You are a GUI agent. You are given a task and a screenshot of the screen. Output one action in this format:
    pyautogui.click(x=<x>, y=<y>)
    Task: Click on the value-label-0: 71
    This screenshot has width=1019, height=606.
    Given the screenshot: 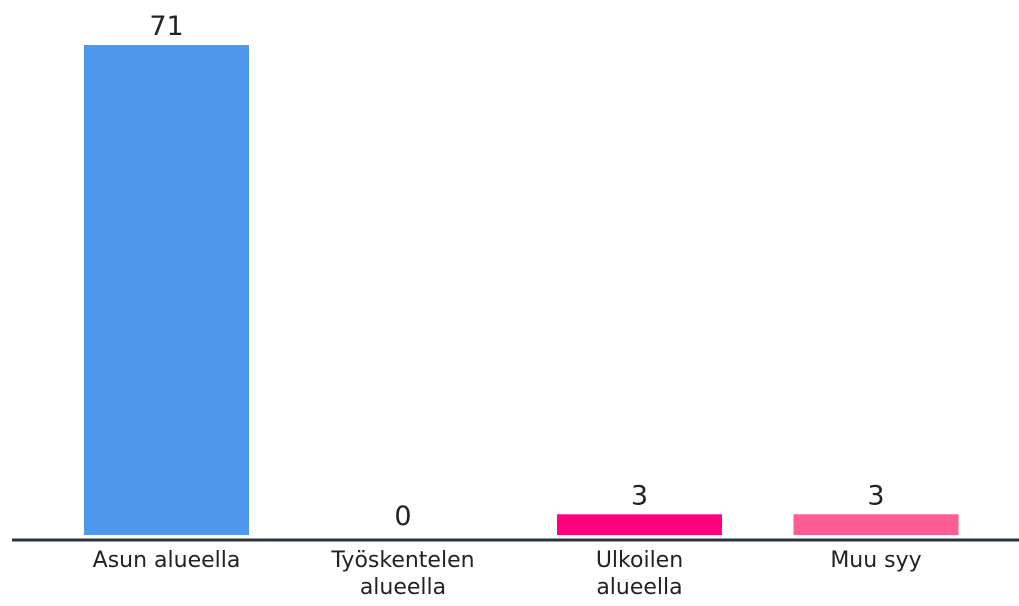 What is the action you would take?
    pyautogui.click(x=166, y=26)
    